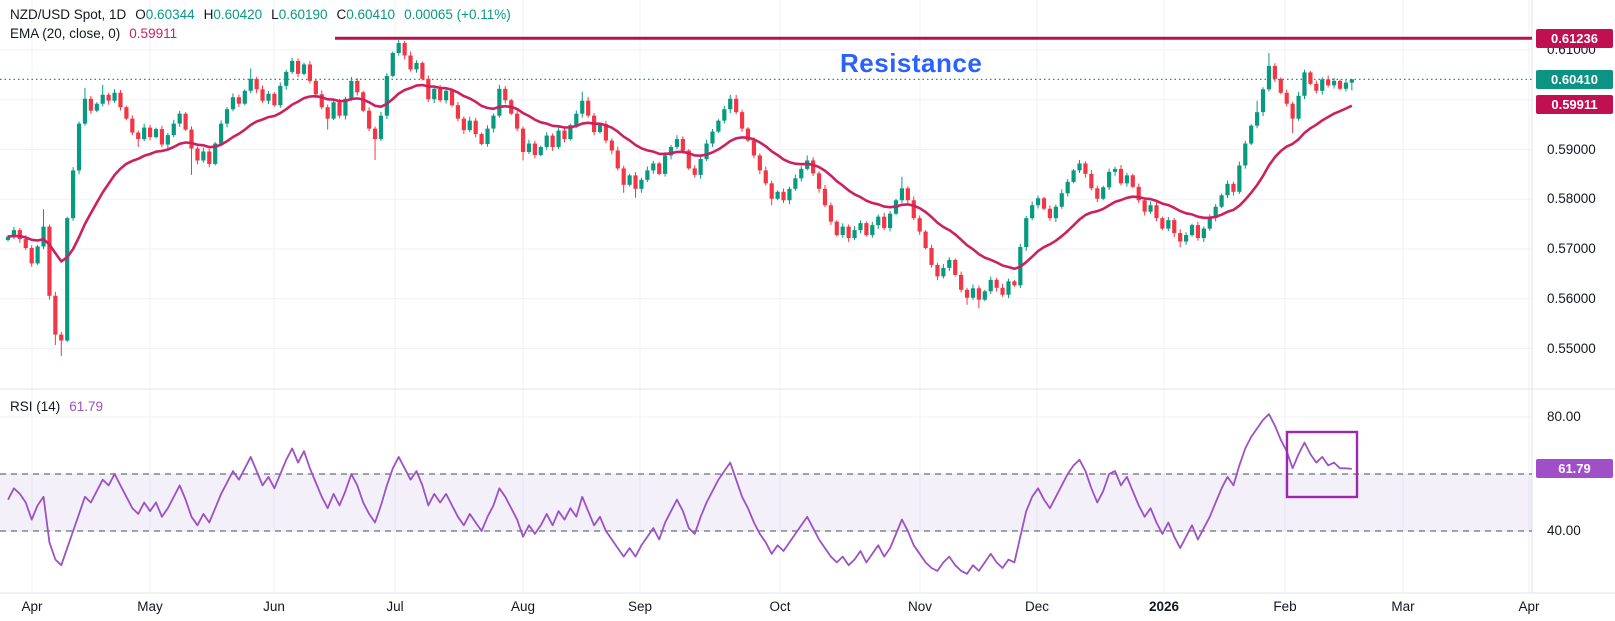 Image resolution: width=1615 pixels, height=621 pixels. What do you see at coordinates (1571, 248) in the screenshot?
I see `price-axis-label: 0.57000` at bounding box center [1571, 248].